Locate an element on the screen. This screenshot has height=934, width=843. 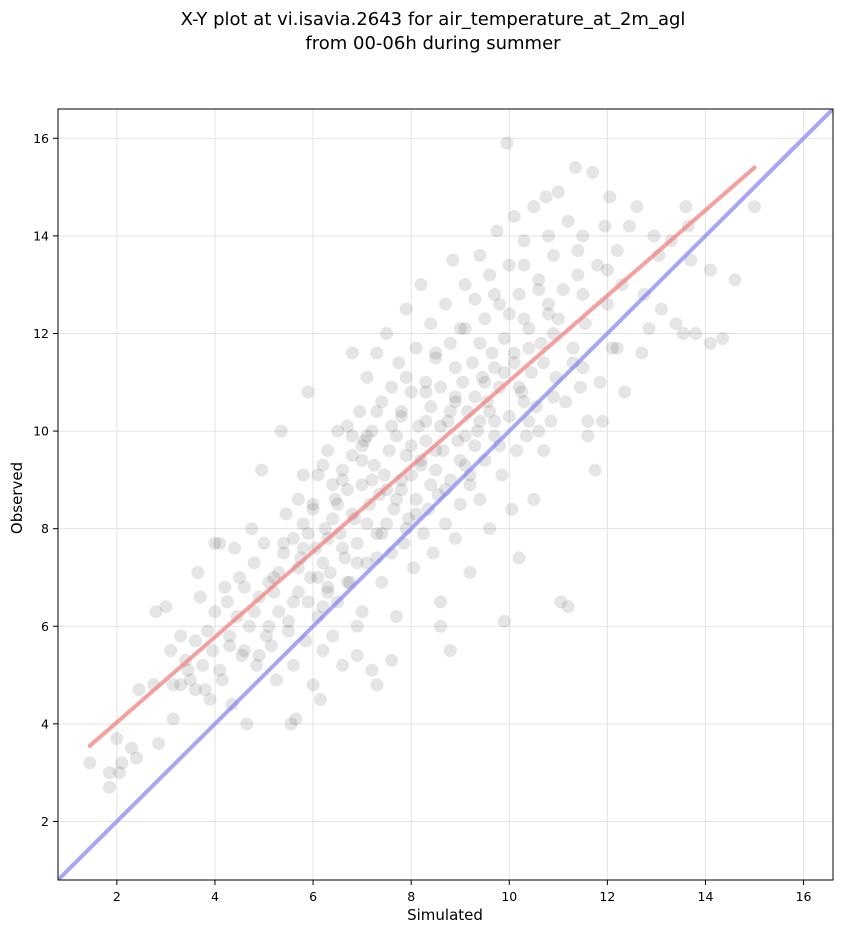
y-tick-label: 14 is located at coordinates (41, 235).